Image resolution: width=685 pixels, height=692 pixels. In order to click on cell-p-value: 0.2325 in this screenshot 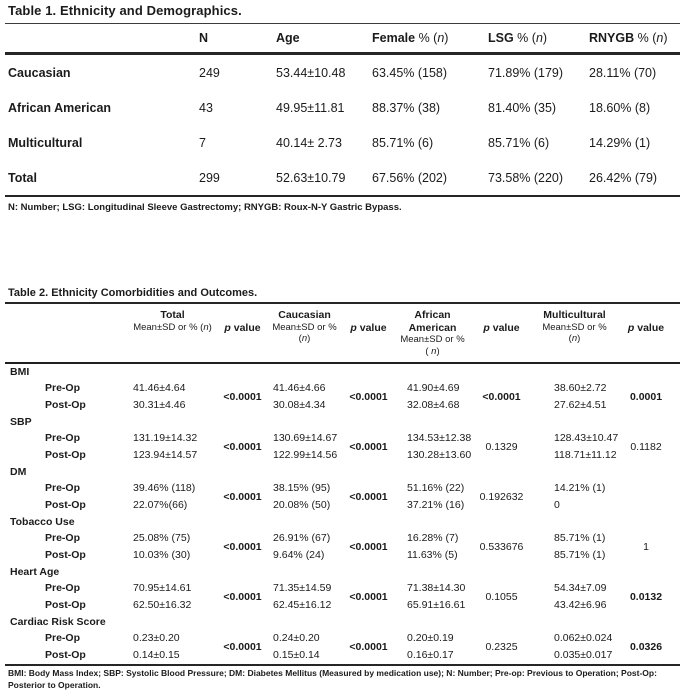, I will do `click(501, 646)`.